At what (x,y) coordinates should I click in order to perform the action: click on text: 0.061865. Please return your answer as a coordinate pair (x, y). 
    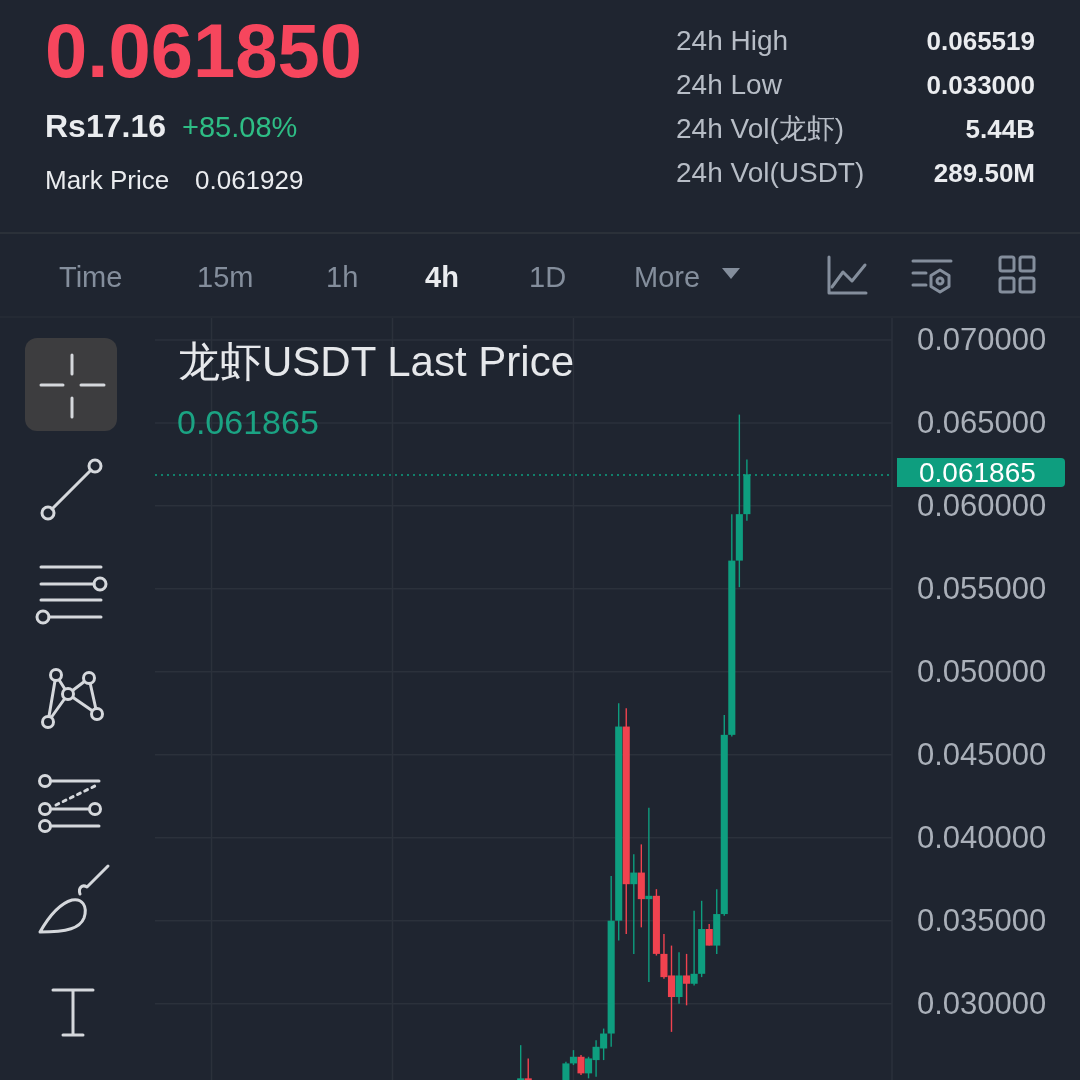
    Looking at the image, I should click on (248, 422).